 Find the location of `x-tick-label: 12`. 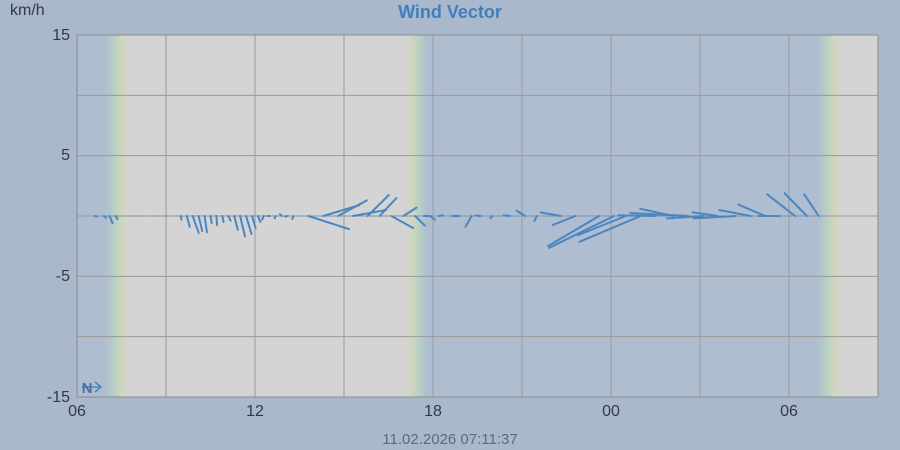

x-tick-label: 12 is located at coordinates (255, 411).